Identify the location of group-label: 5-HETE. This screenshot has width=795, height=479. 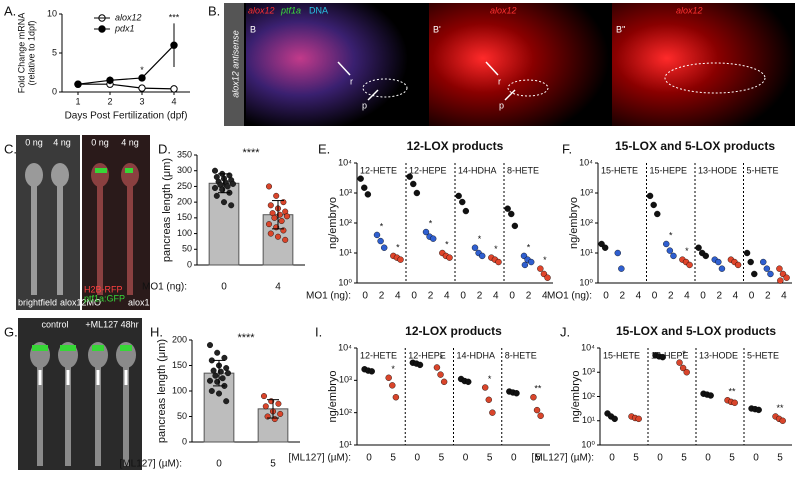
(763, 355).